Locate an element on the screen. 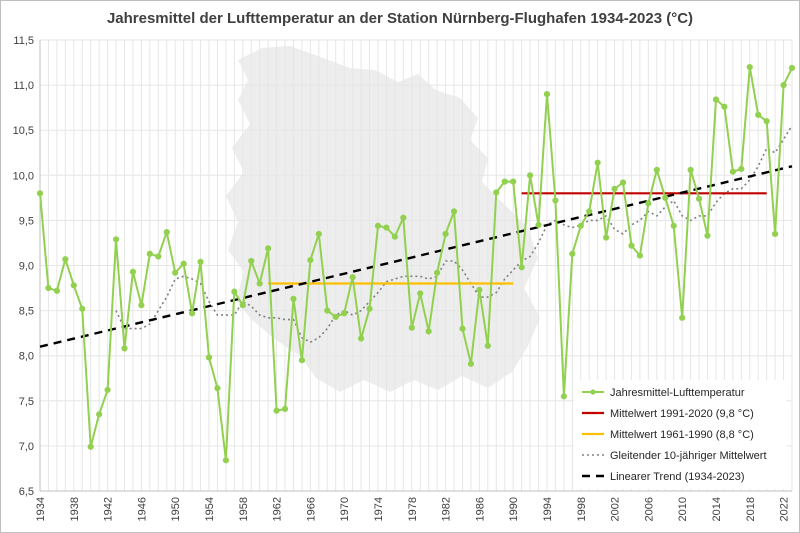 Image resolution: width=800 pixels, height=533 pixels. y-tick-label: 8,5 is located at coordinates (26, 312).